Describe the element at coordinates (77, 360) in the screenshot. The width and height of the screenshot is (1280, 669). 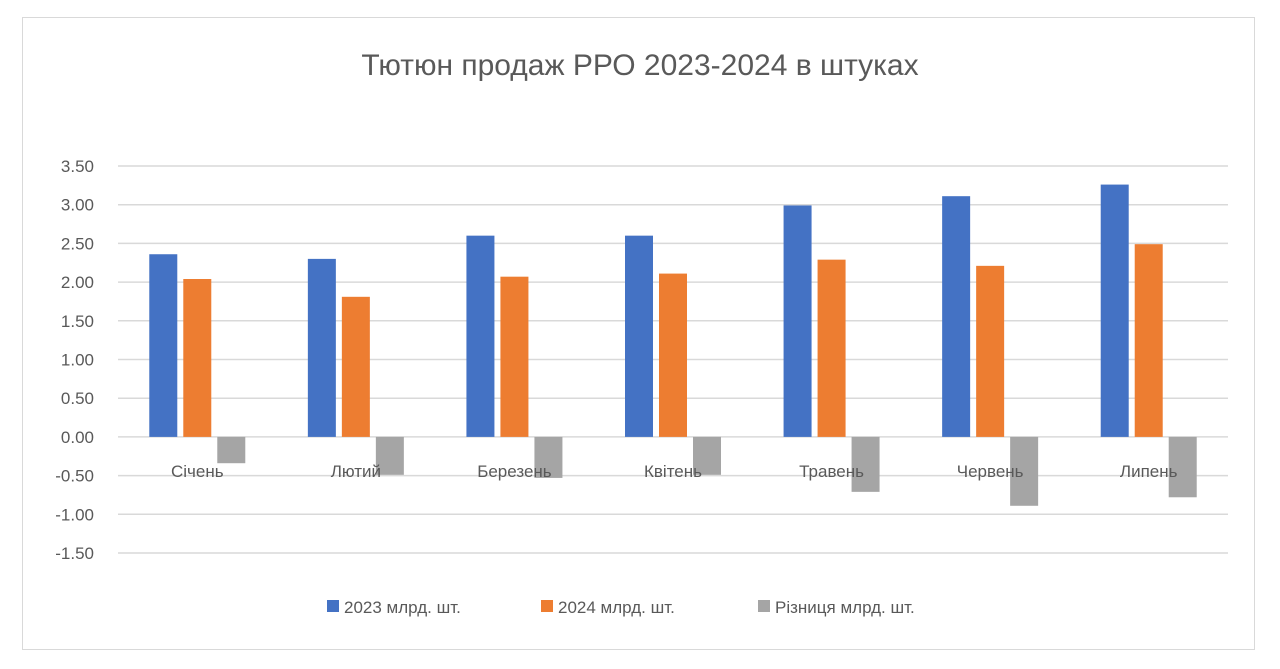
I see `y-tick-label: 1.00` at that location.